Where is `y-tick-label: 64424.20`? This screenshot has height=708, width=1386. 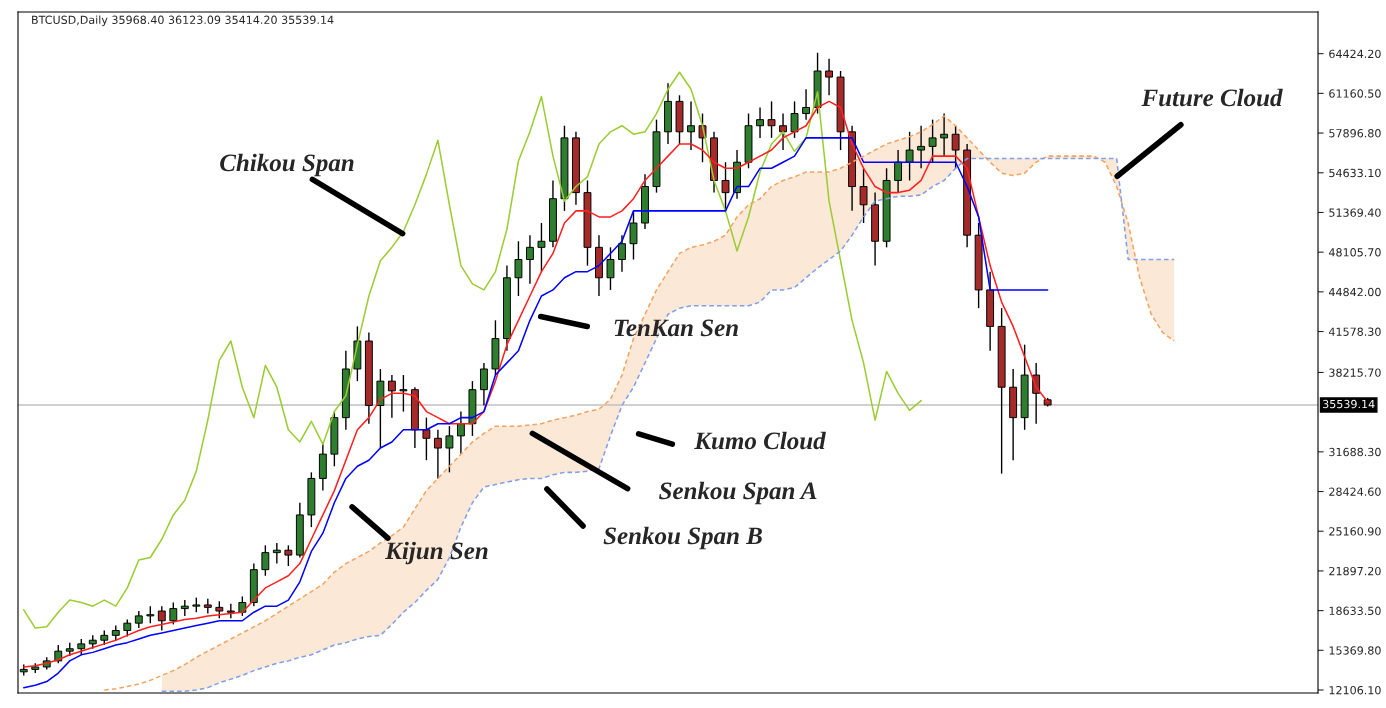 y-tick-label: 64424.20 is located at coordinates (1355, 54).